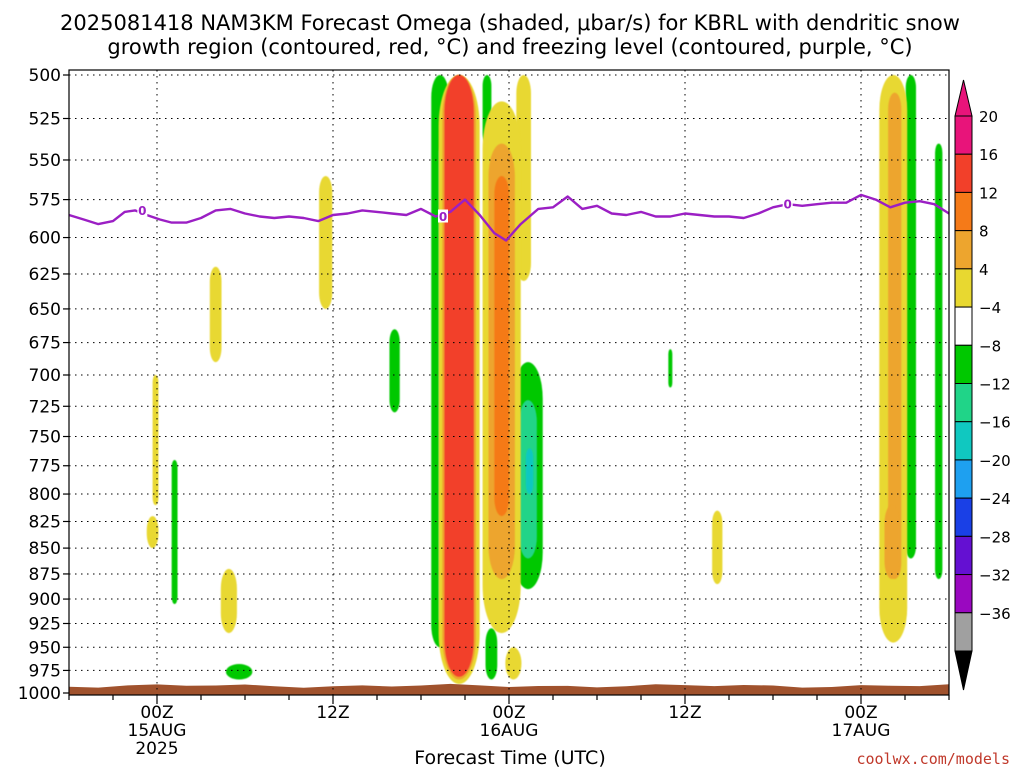 This screenshot has height=768, width=1024. What do you see at coordinates (45, 495) in the screenshot?
I see `y-tick-label-800: 800` at bounding box center [45, 495].